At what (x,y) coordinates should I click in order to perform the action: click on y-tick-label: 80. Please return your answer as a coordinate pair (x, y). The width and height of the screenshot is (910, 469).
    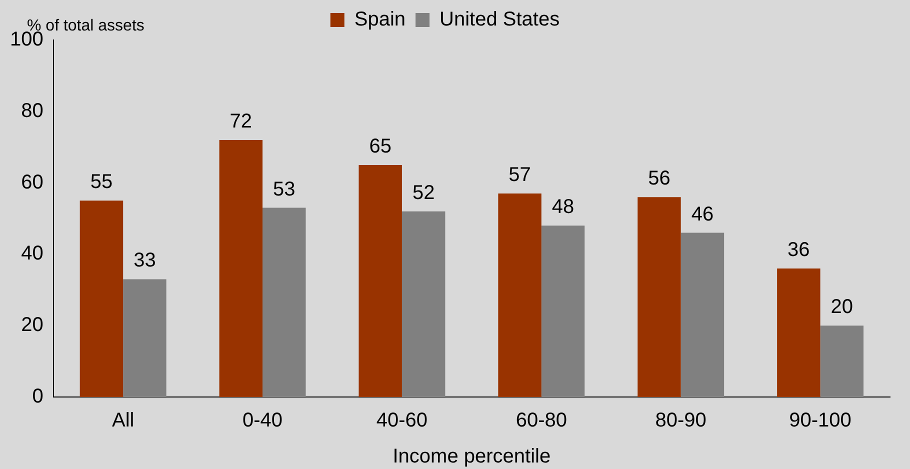
    Looking at the image, I should click on (32, 111).